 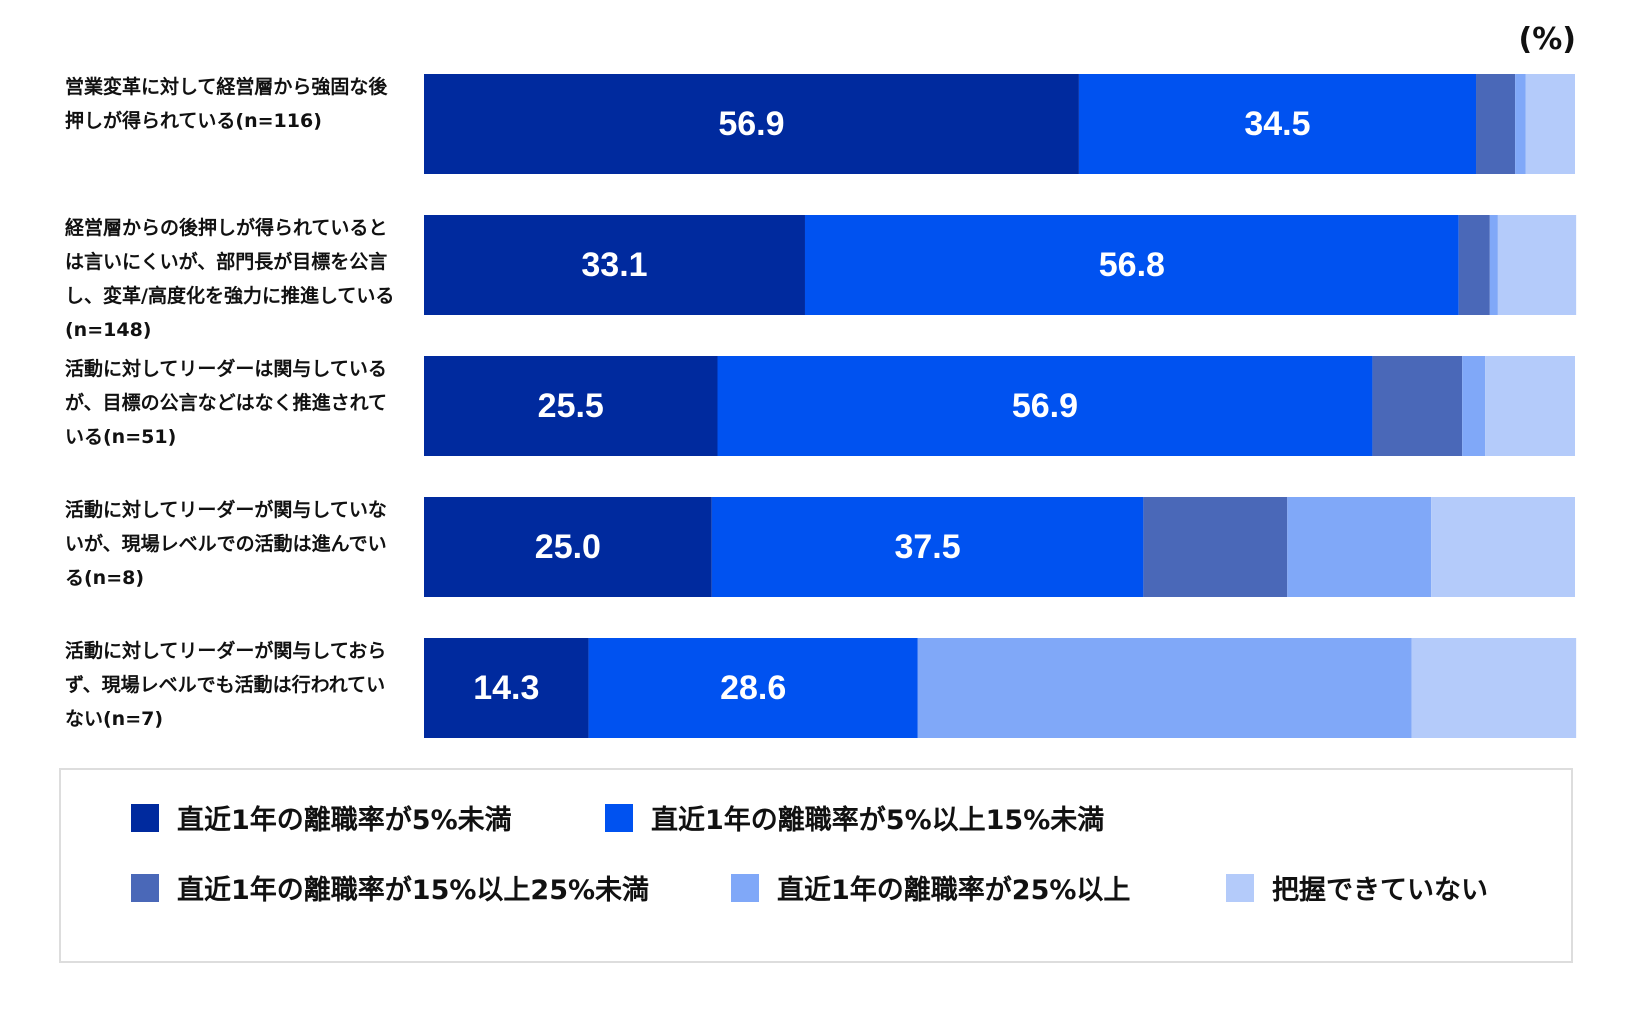 I want to click on value-label: 25.5, so click(x=571, y=406).